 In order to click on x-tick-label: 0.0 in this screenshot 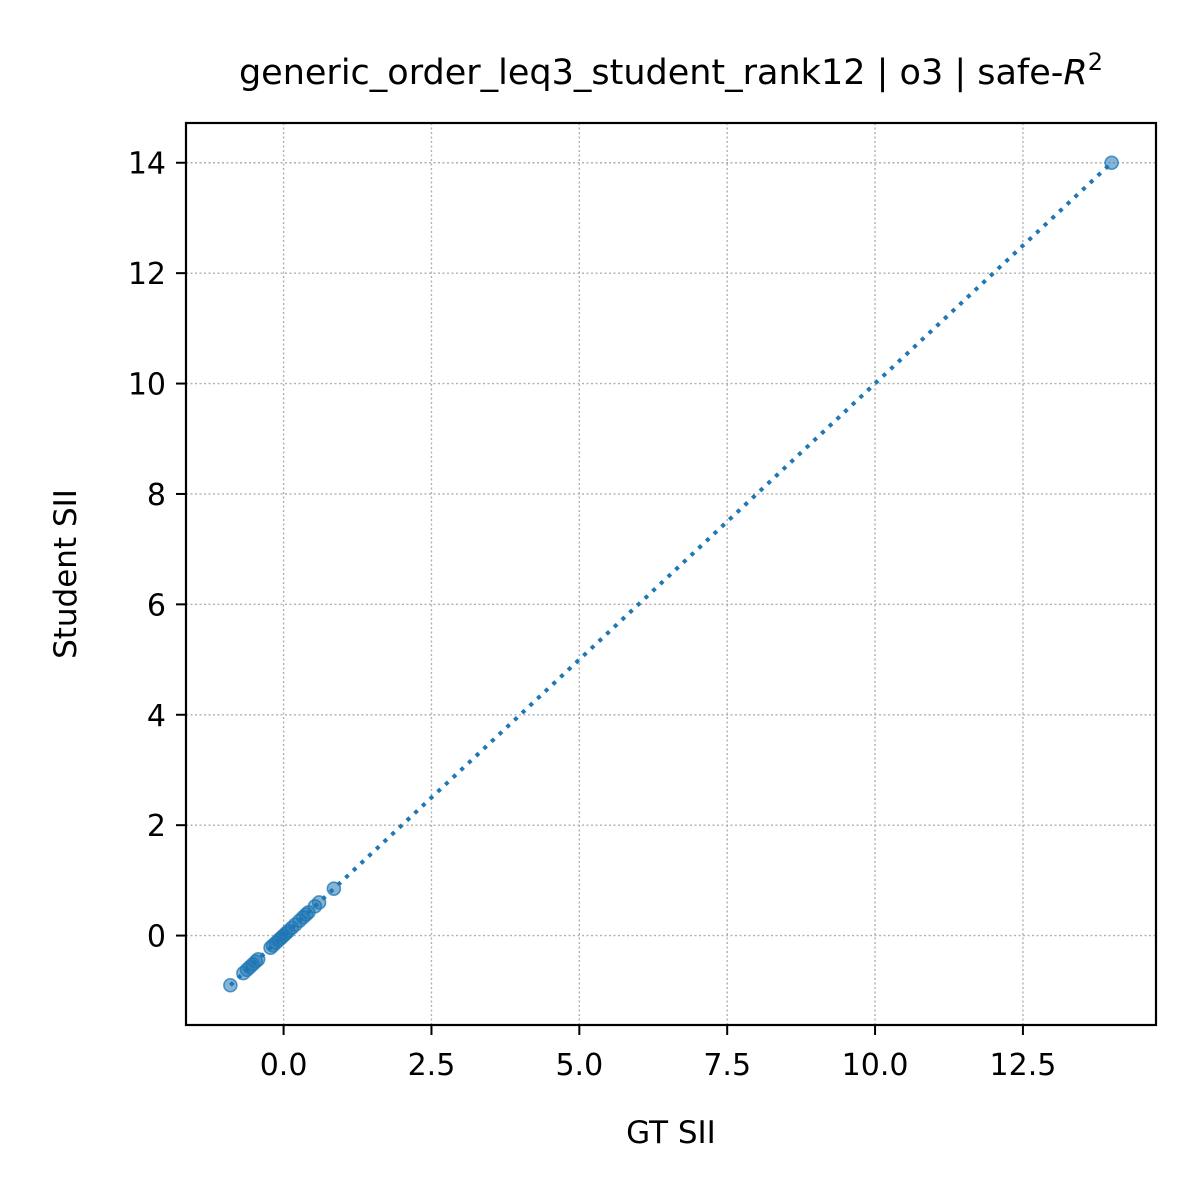, I will do `click(284, 1065)`.